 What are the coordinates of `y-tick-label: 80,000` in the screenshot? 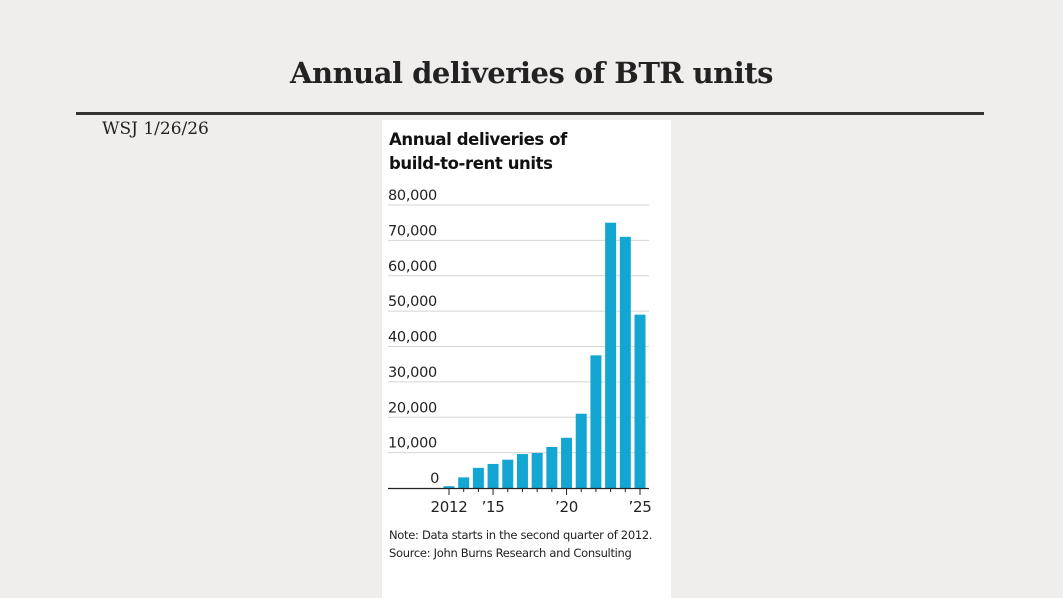 It's located at (412, 196).